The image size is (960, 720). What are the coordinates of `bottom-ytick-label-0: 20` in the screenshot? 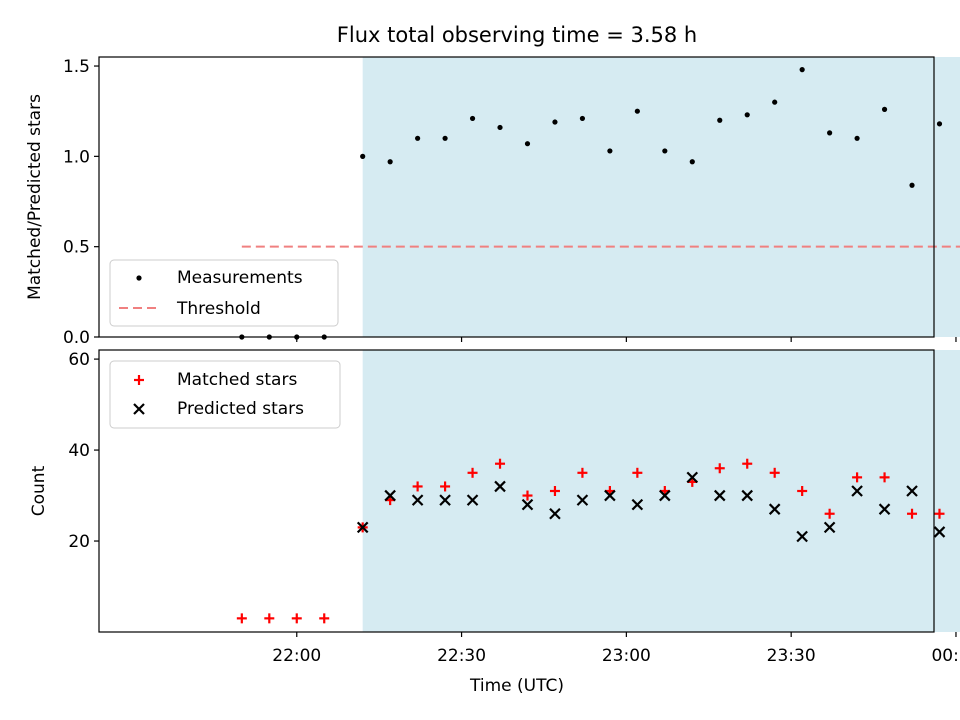 It's located at (79, 542).